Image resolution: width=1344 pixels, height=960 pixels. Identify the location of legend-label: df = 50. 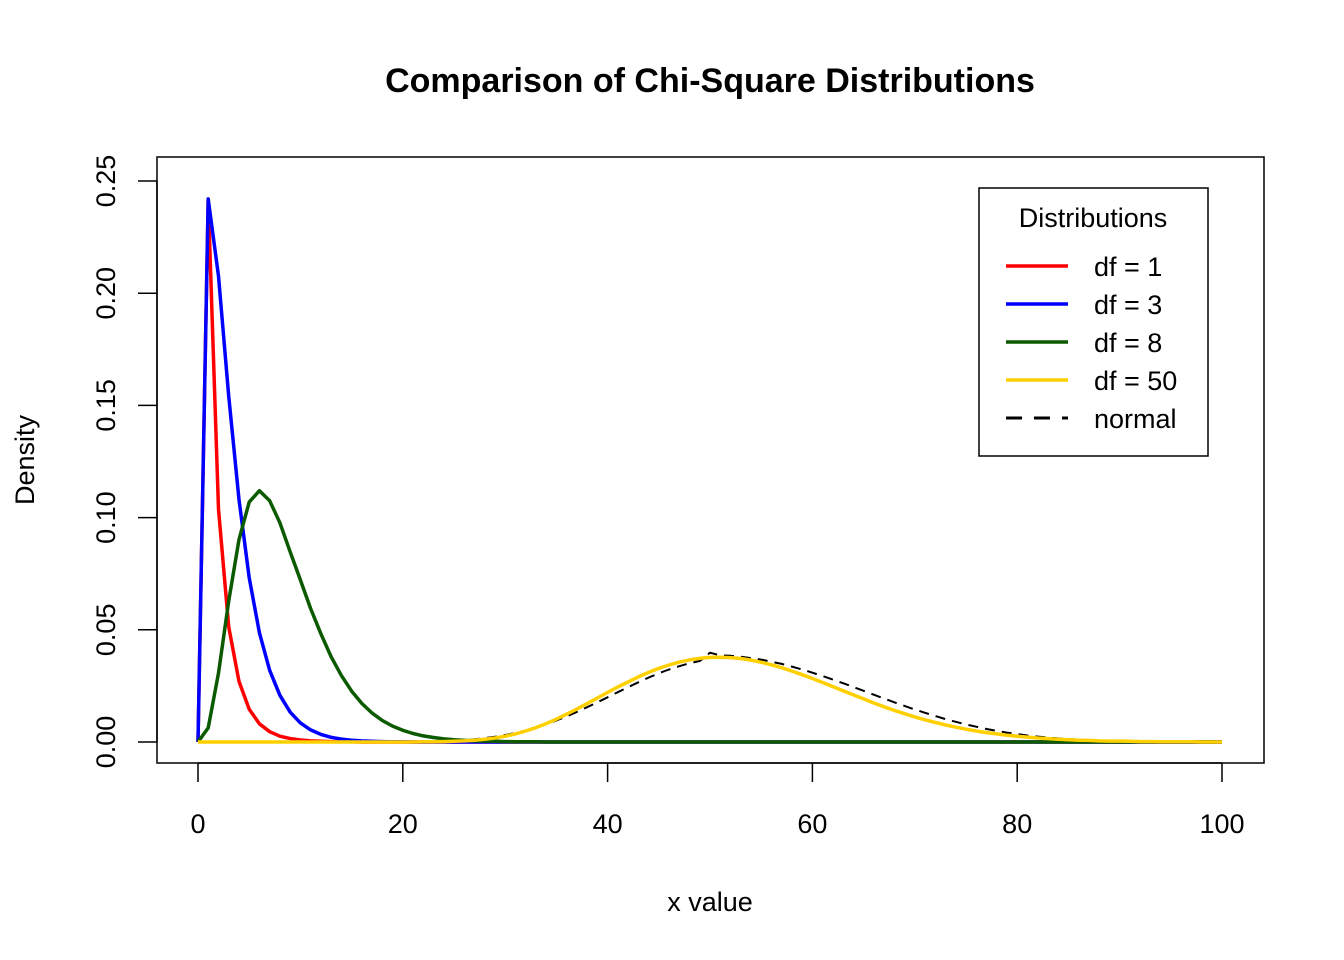
(1135, 381).